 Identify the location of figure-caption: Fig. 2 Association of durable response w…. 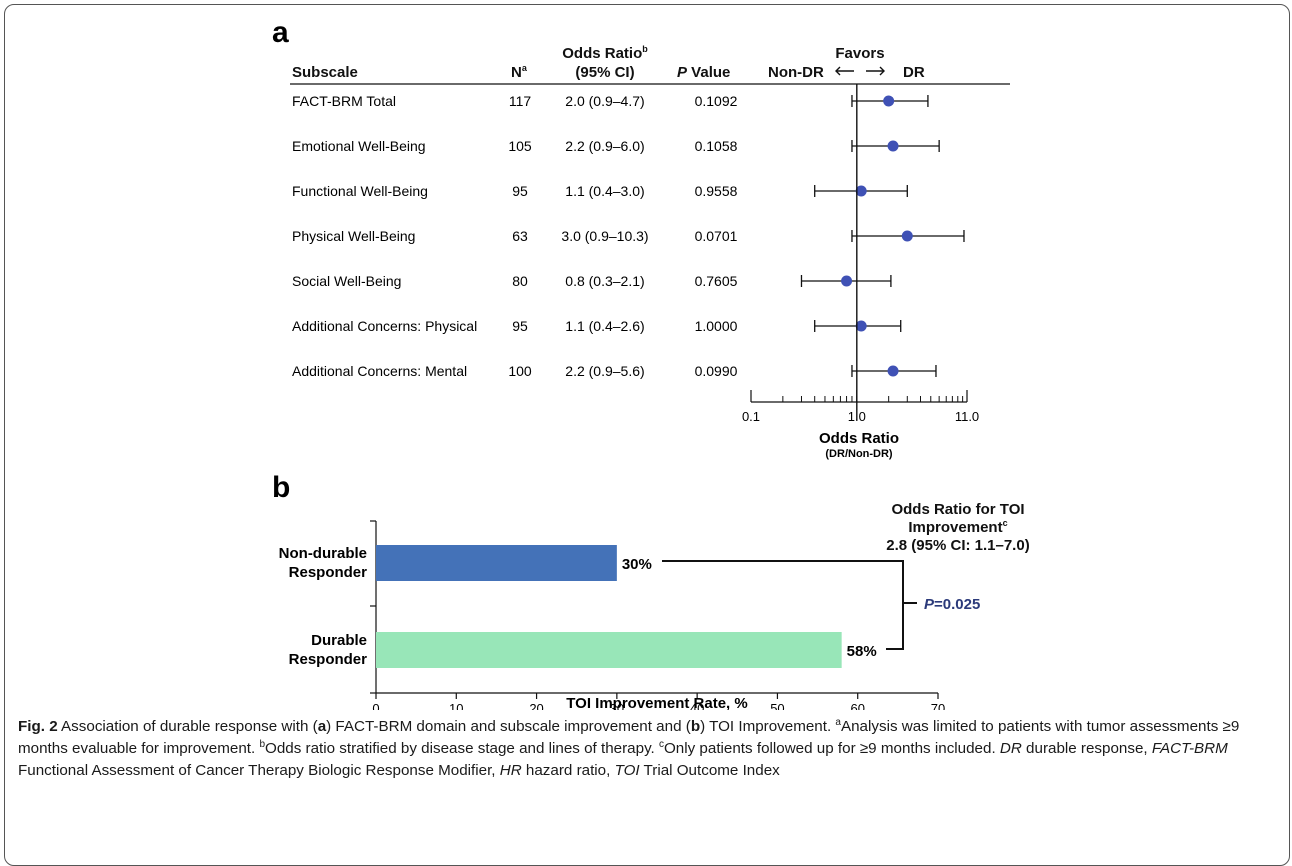
(629, 747).